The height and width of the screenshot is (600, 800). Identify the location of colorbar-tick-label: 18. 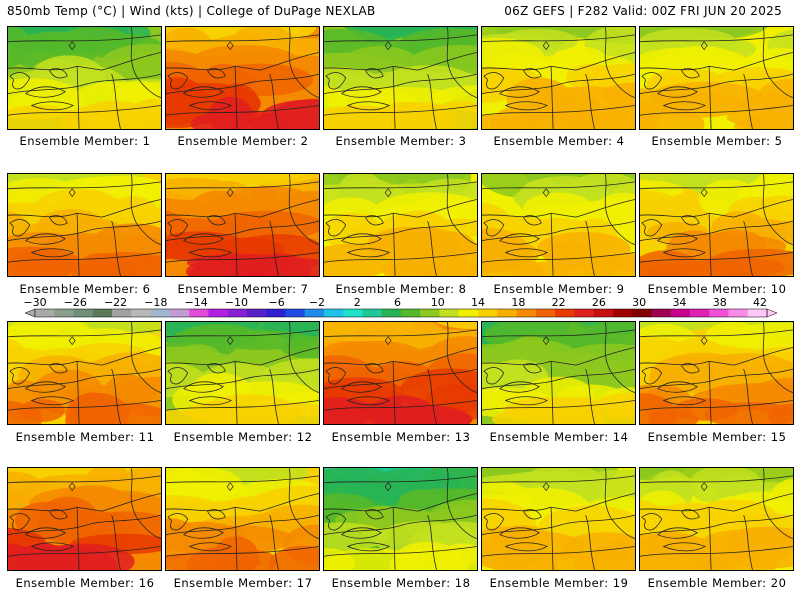
(518, 302).